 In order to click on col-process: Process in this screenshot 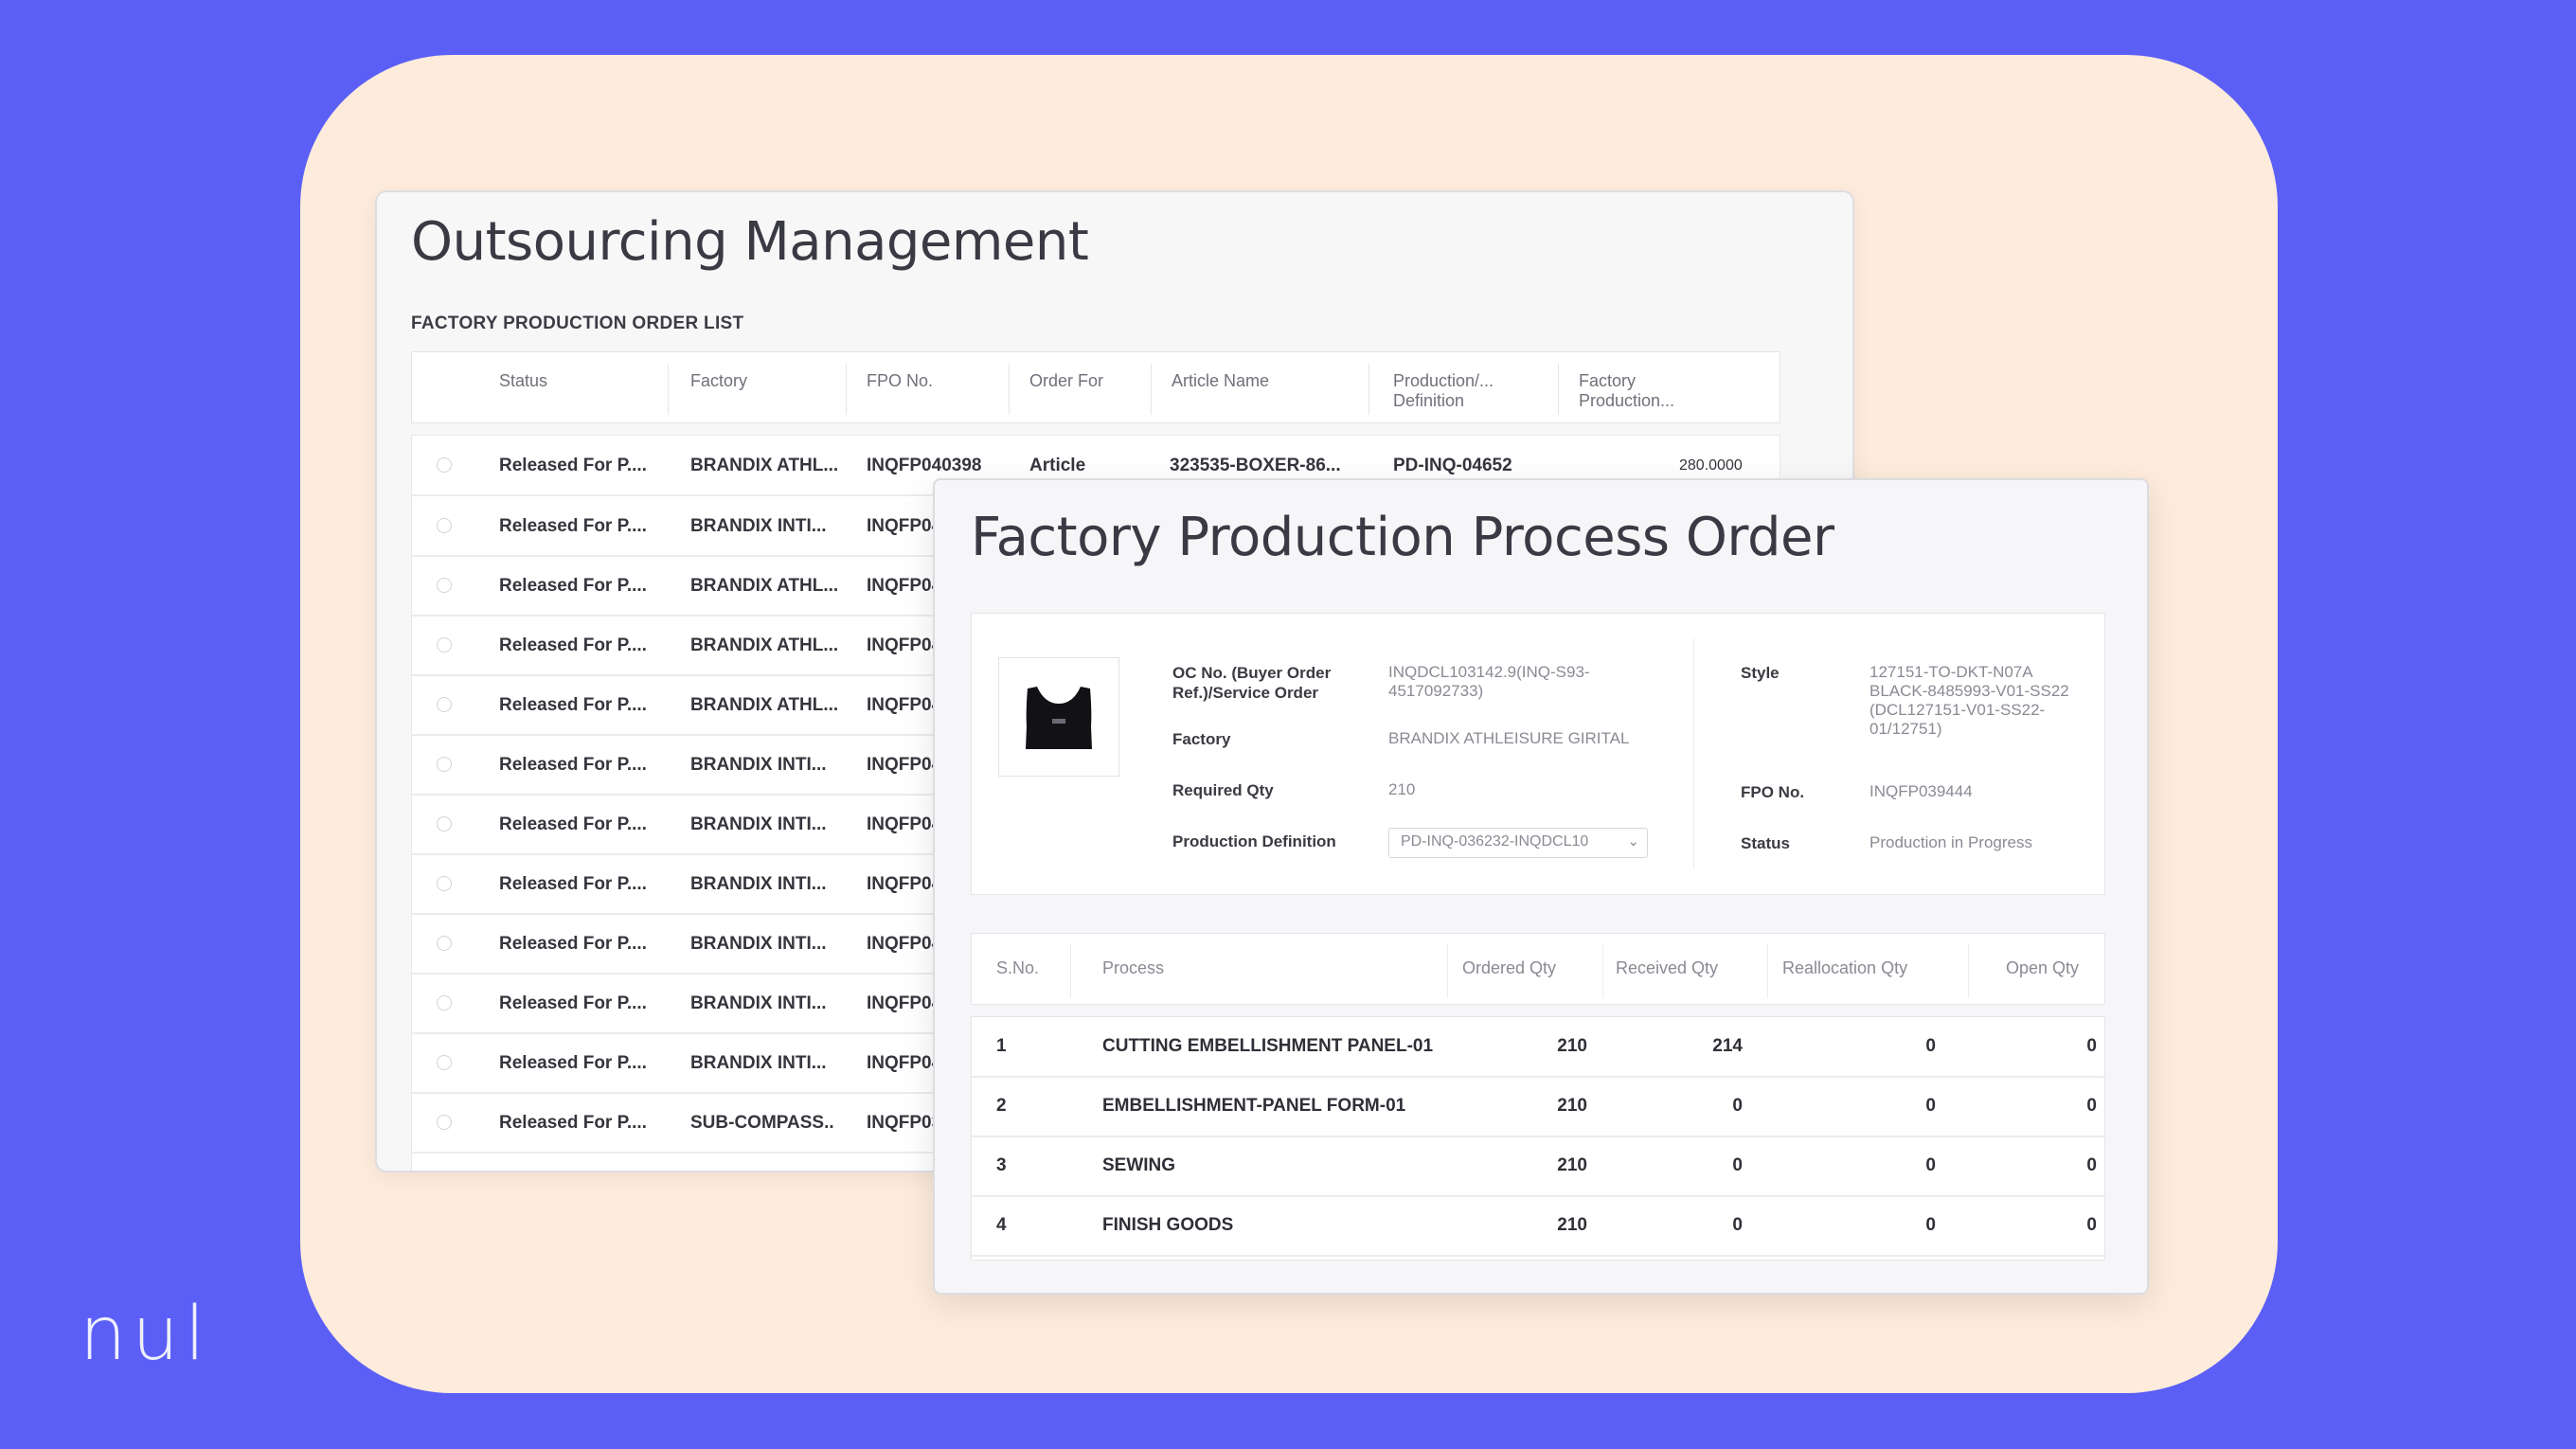, I will do `click(1133, 967)`.